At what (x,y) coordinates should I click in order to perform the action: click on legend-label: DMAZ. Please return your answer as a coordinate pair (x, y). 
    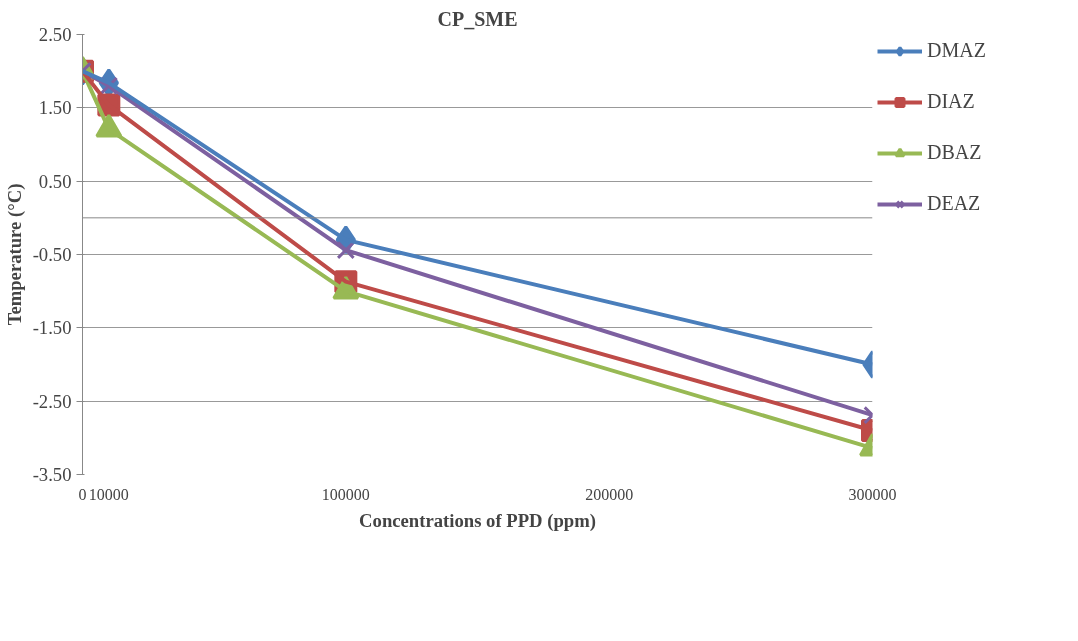
    Looking at the image, I should click on (956, 50).